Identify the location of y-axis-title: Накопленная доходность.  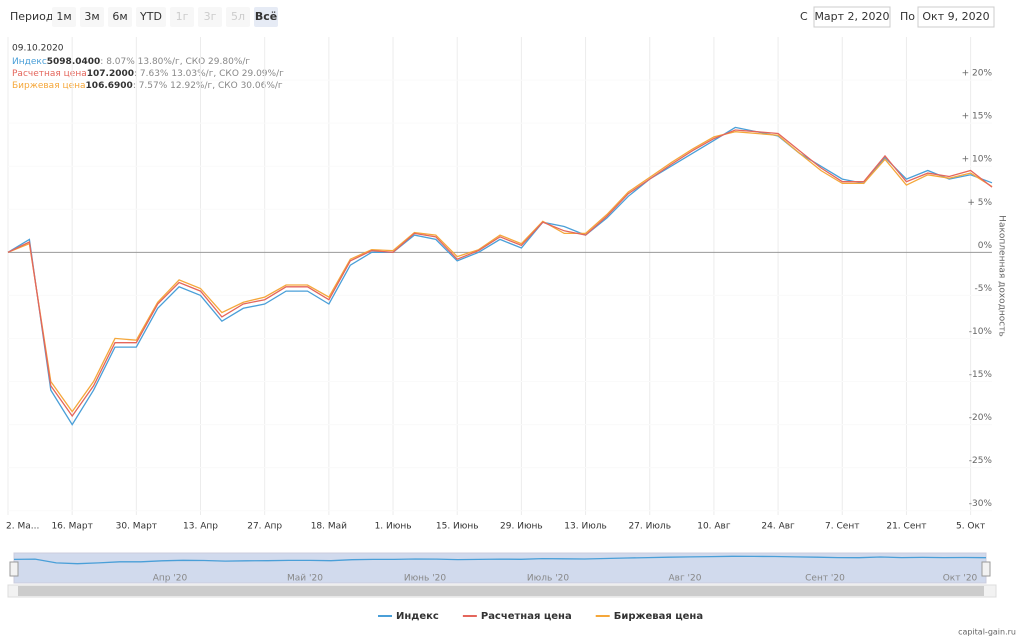
(1002, 276).